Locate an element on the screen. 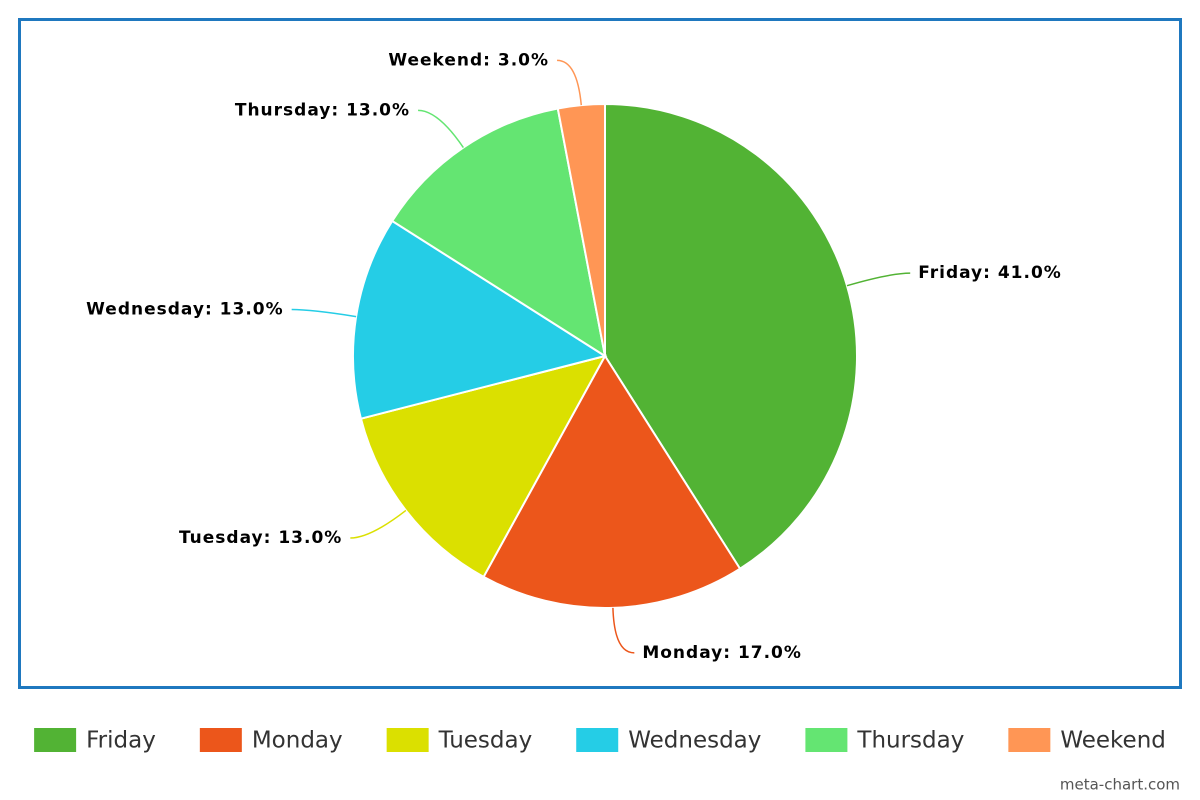  data-label: Tuesday: 13.0% is located at coordinates (260, 538).